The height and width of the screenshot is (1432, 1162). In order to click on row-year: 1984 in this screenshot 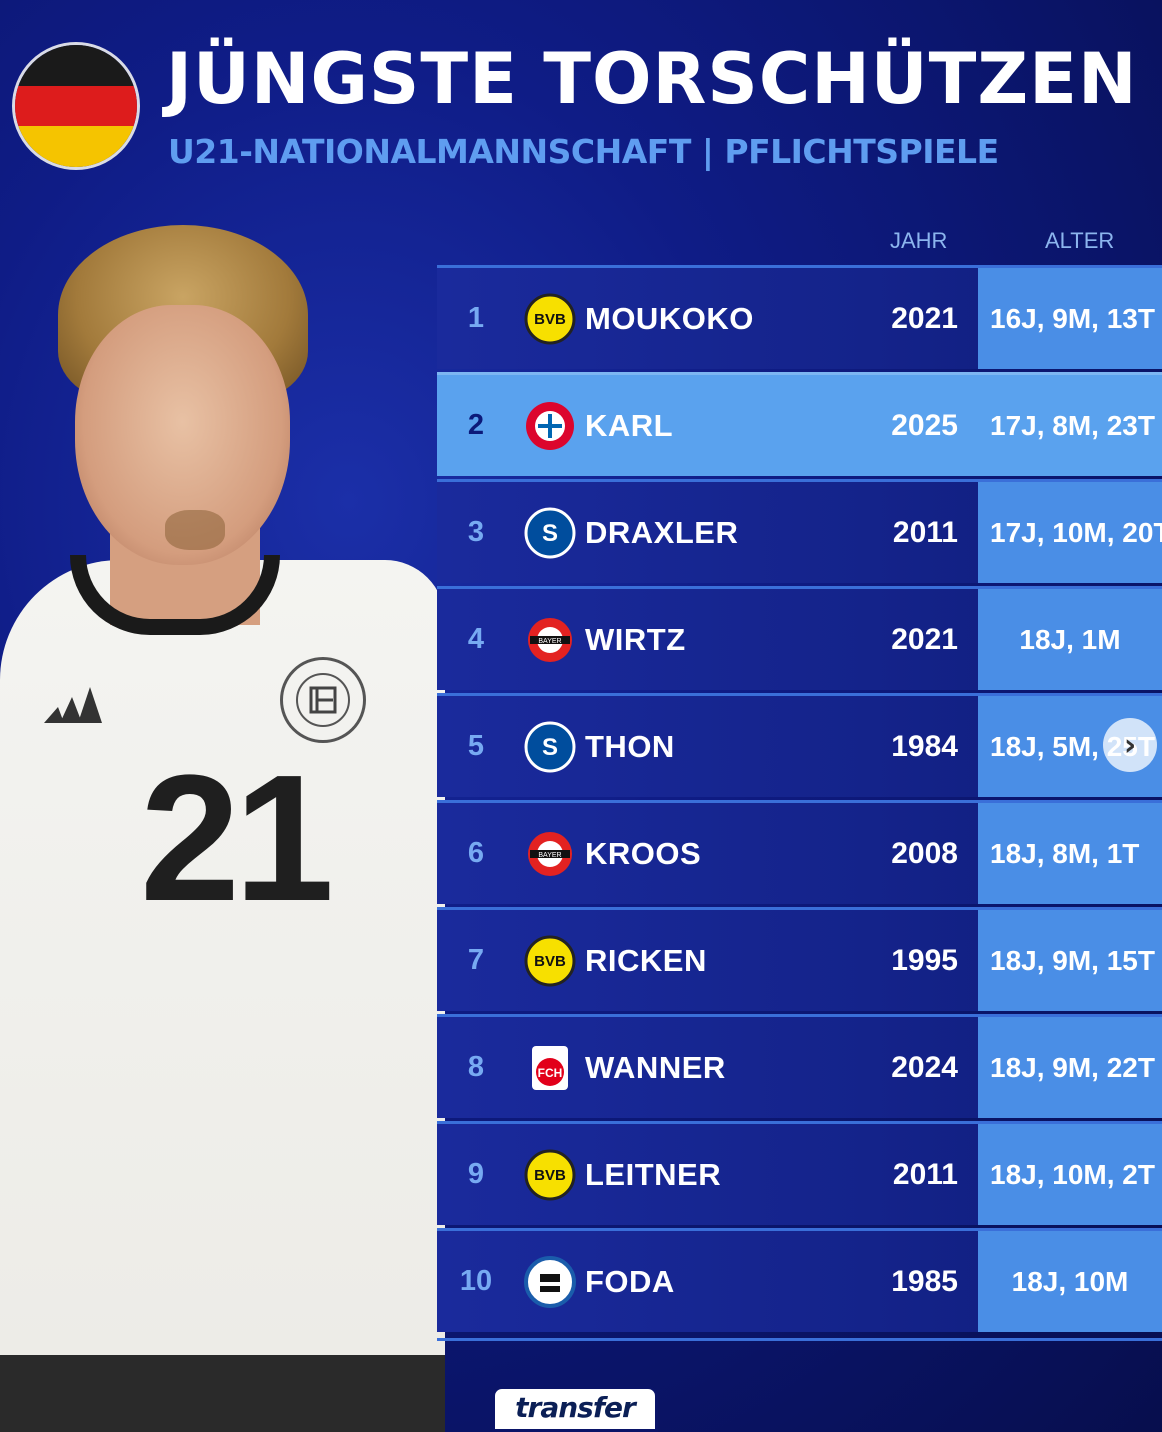, I will do `click(924, 746)`.